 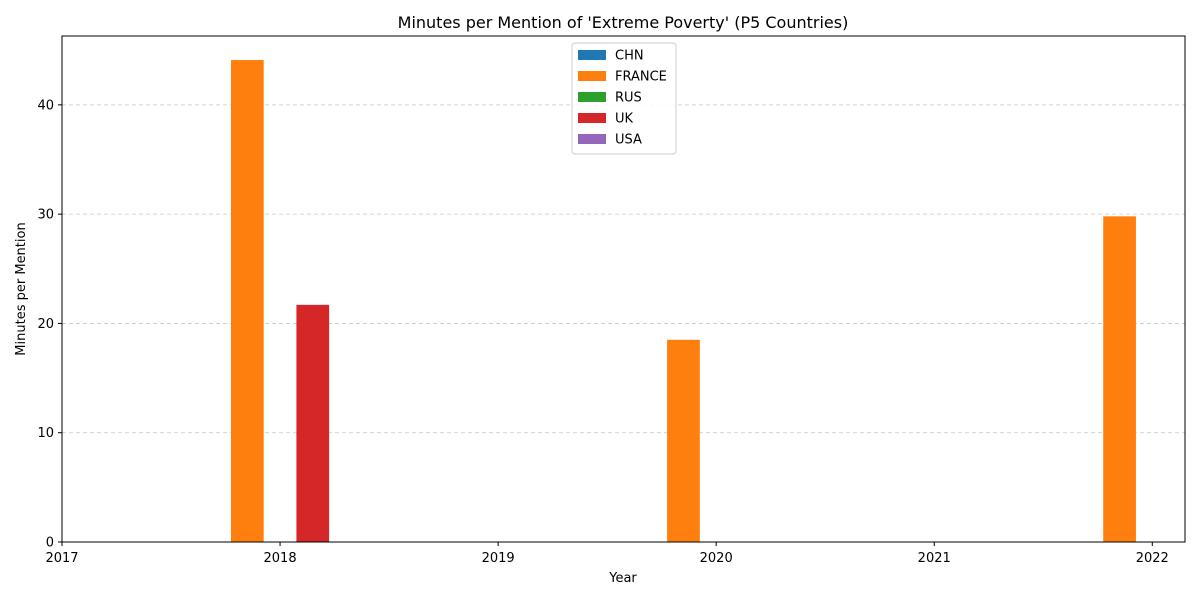 I want to click on x-tick-label: 2022, so click(x=1152, y=558).